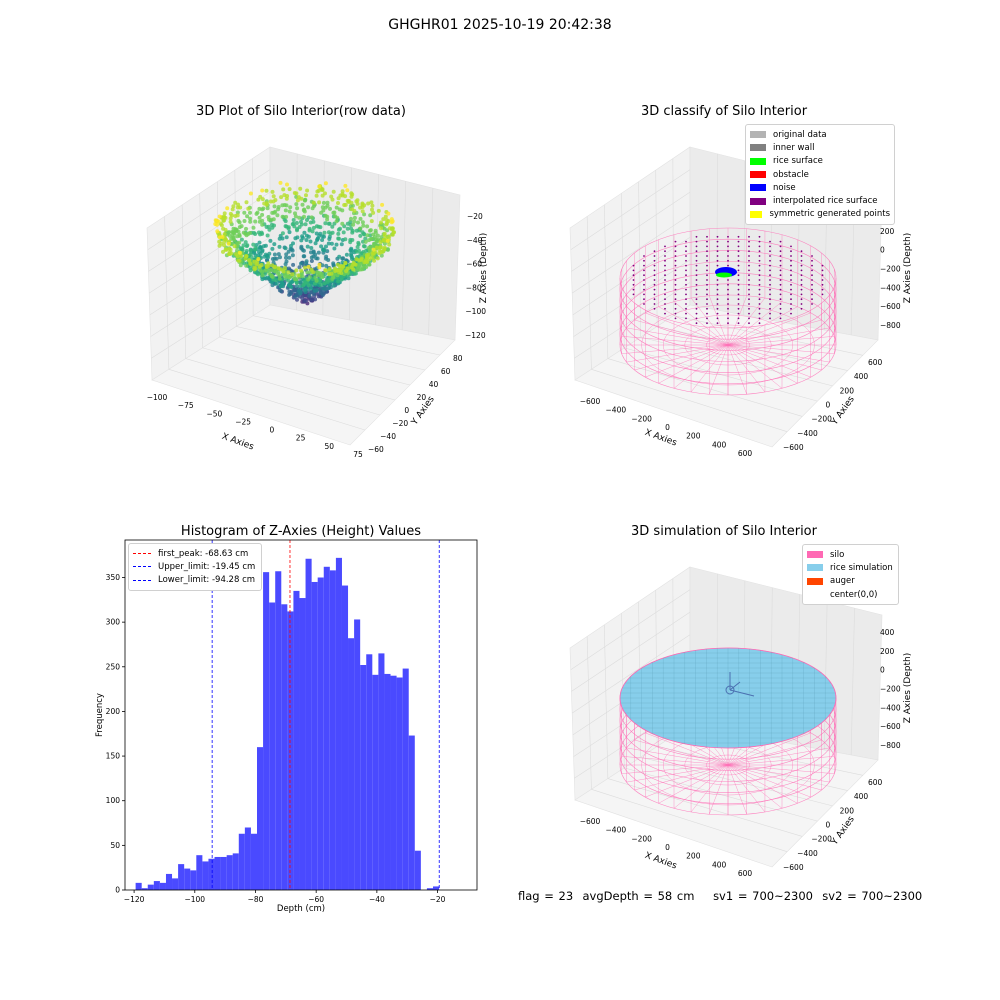  What do you see at coordinates (358, 454) in the screenshot?
I see `x-tick-label: 75` at bounding box center [358, 454].